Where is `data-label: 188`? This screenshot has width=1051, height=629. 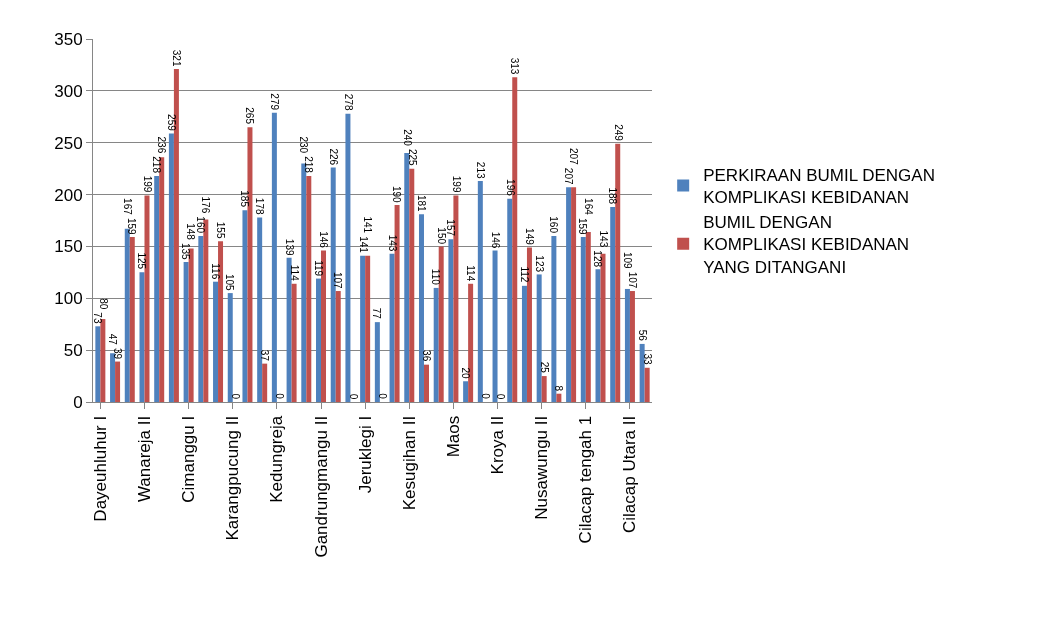
data-label: 188 is located at coordinates (612, 196).